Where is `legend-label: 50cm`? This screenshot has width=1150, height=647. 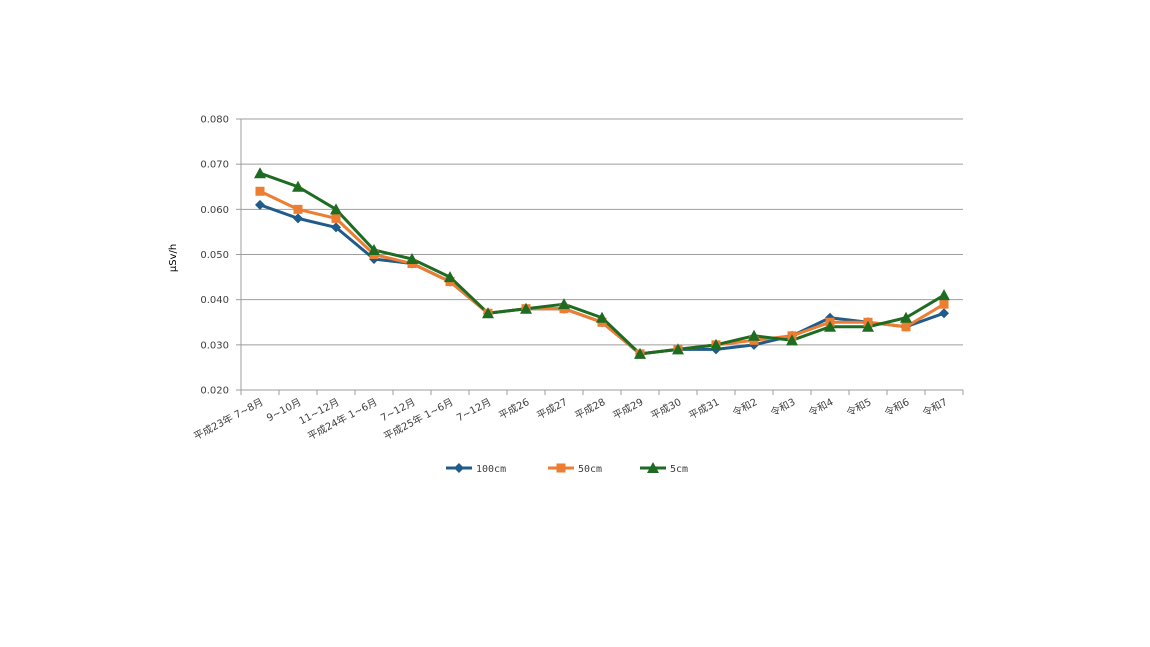
legend-label: 50cm is located at coordinates (590, 469).